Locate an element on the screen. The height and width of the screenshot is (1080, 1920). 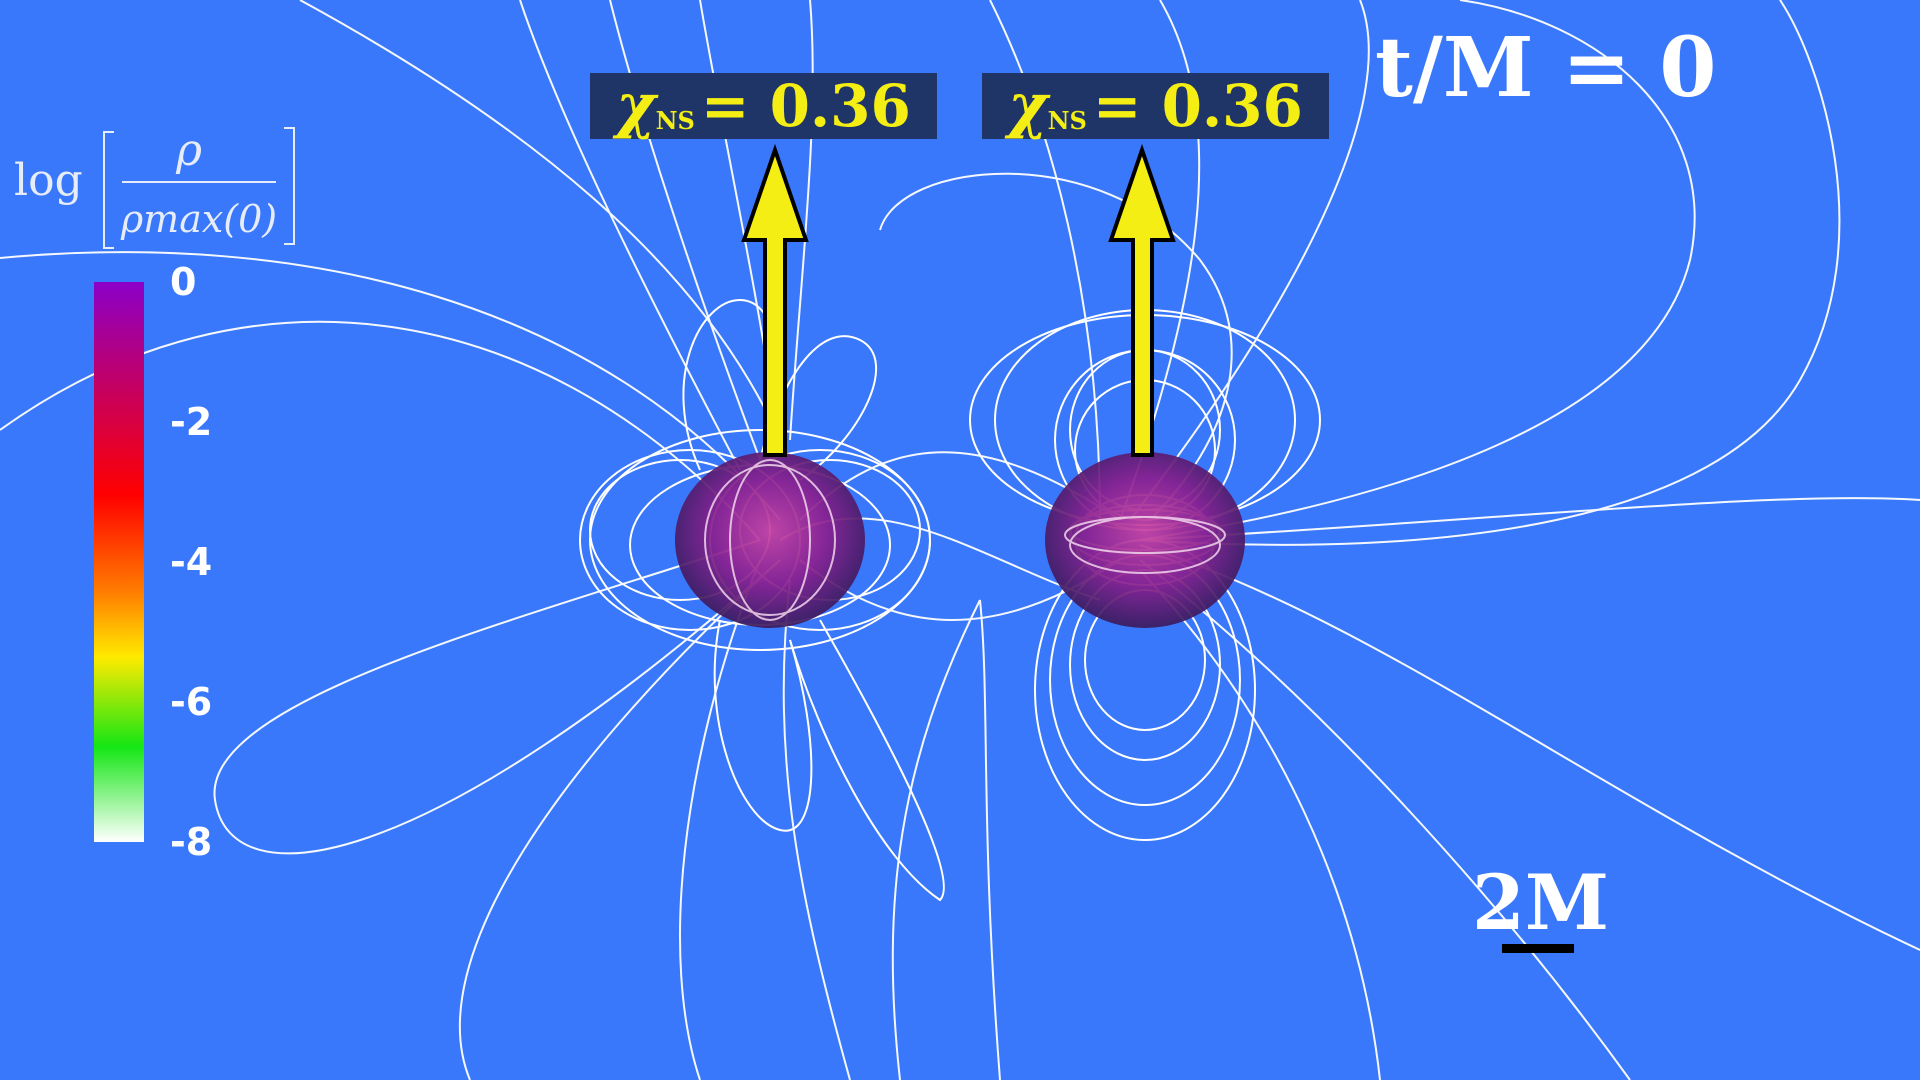
right-neutron-star is located at coordinates (1145, 540).